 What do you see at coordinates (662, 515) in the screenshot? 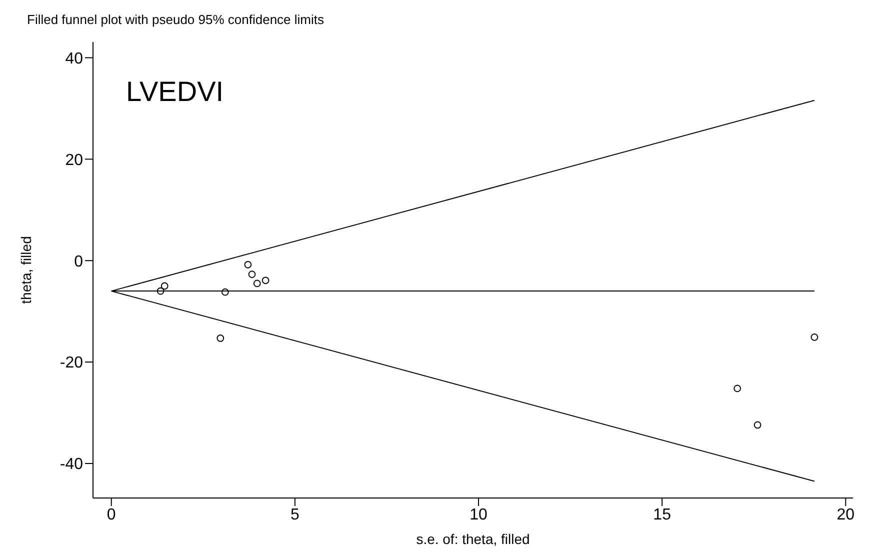
I see `x-tick-label: 15` at bounding box center [662, 515].